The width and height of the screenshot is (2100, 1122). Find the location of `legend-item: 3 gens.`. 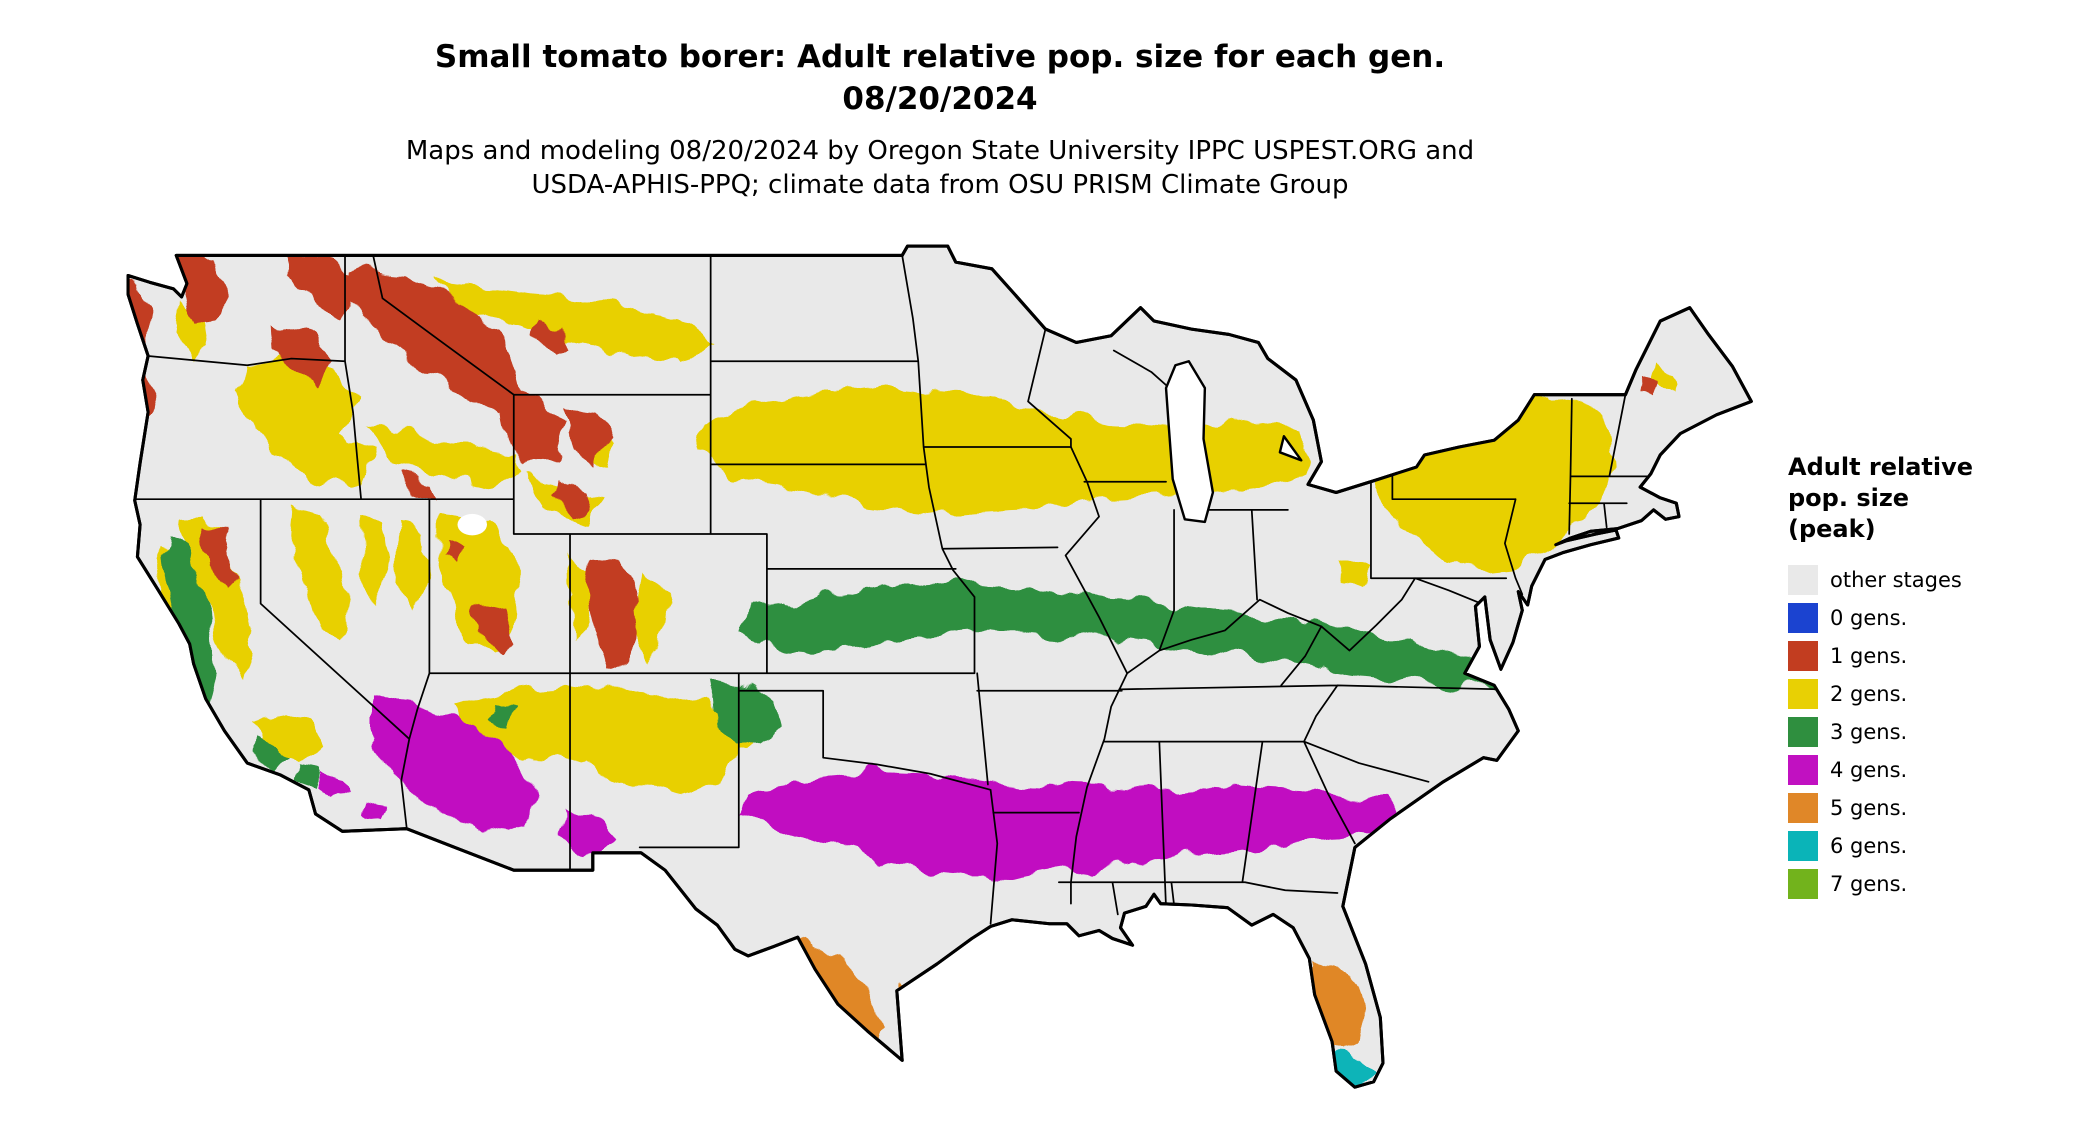

legend-item: 3 gens. is located at coordinates (1938, 732).